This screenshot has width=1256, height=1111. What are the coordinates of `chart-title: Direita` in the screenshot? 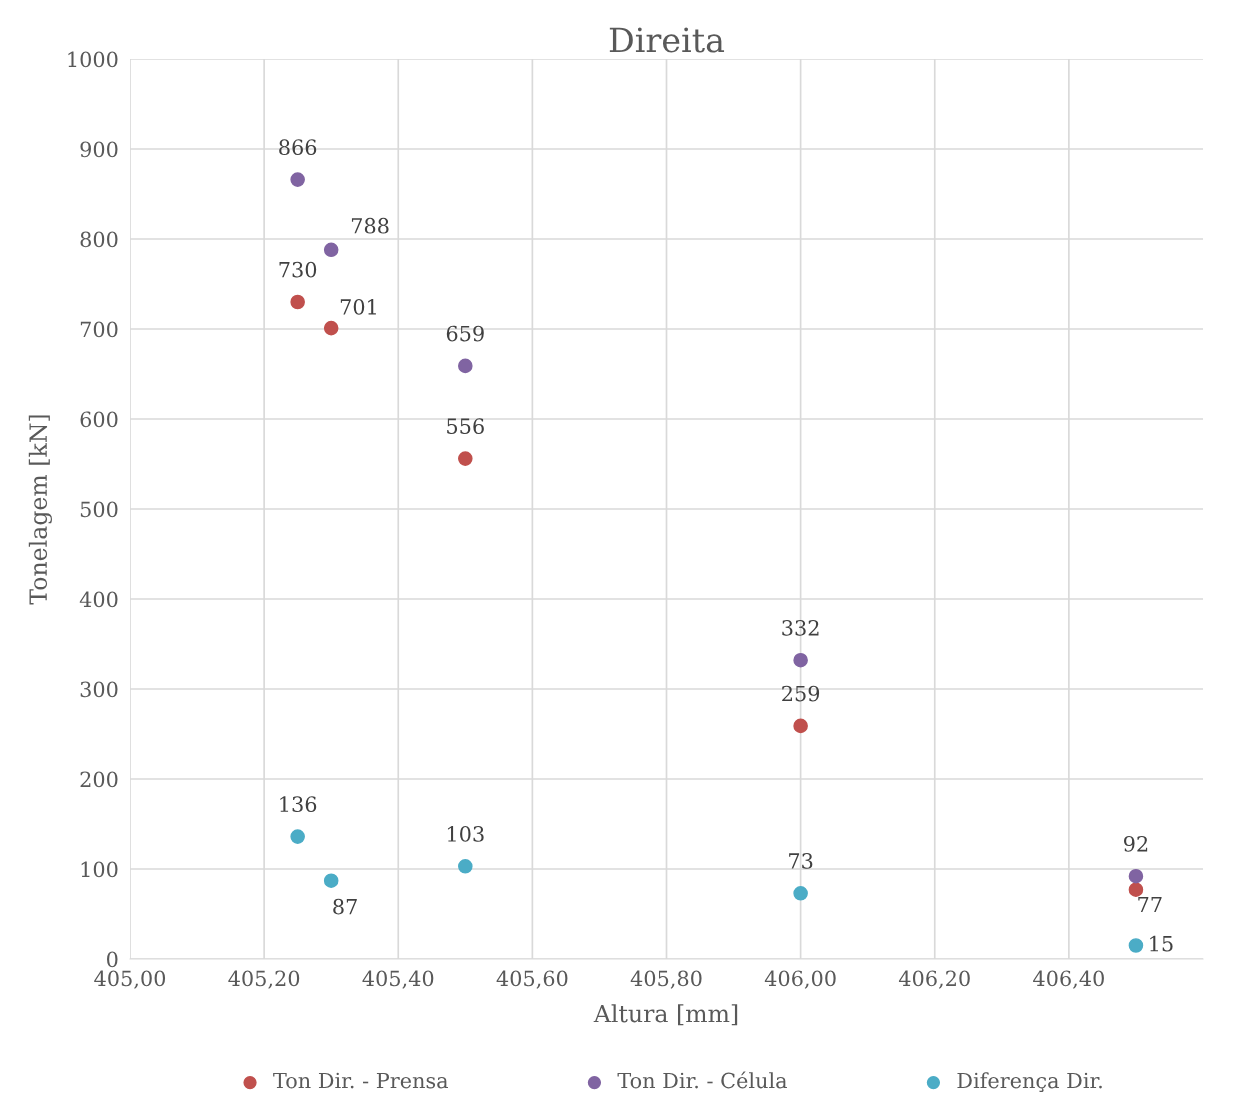 It's located at (667, 40).